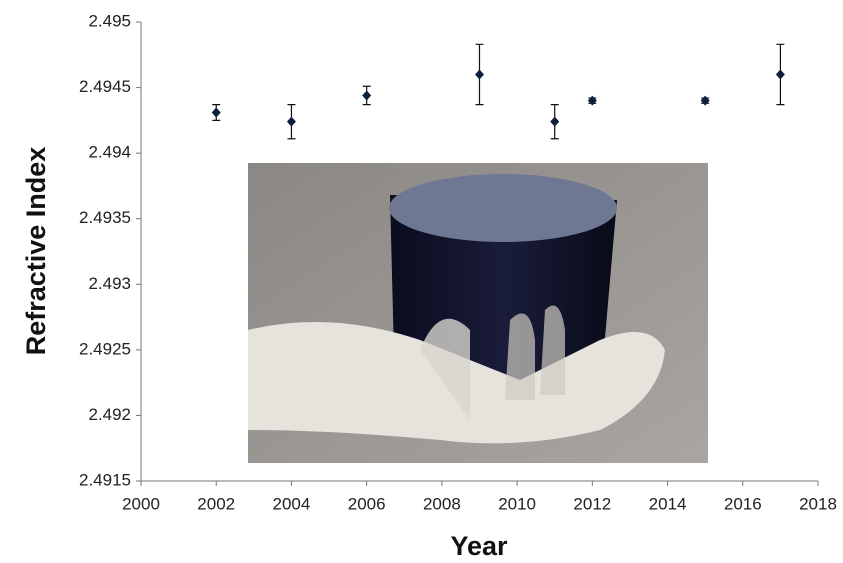 This screenshot has width=843, height=563. What do you see at coordinates (109, 152) in the screenshot?
I see `y-tick-label: 2.494` at bounding box center [109, 152].